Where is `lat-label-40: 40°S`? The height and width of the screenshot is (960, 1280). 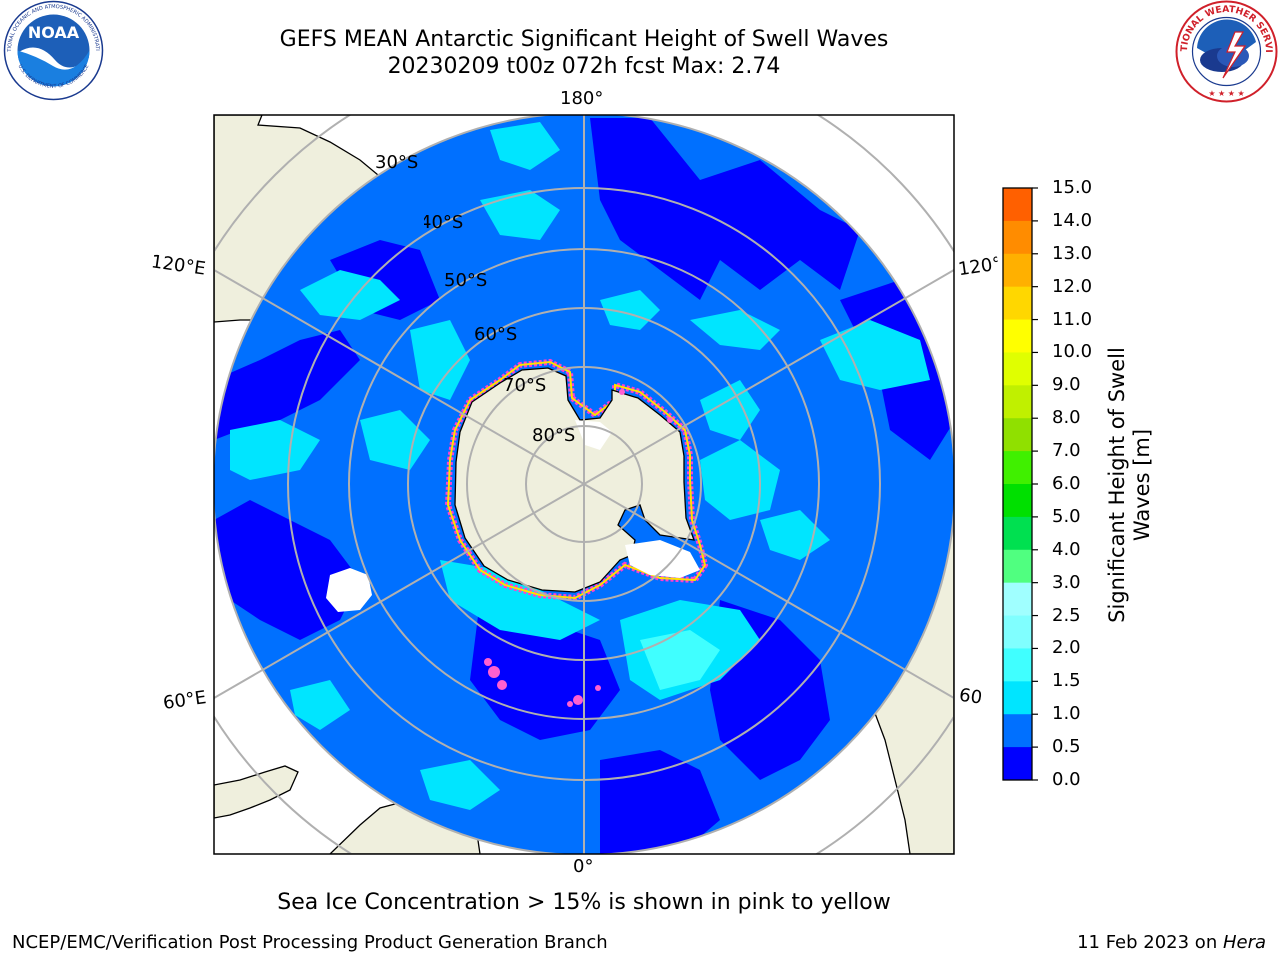
lat-label-40: 40°S is located at coordinates (442, 222).